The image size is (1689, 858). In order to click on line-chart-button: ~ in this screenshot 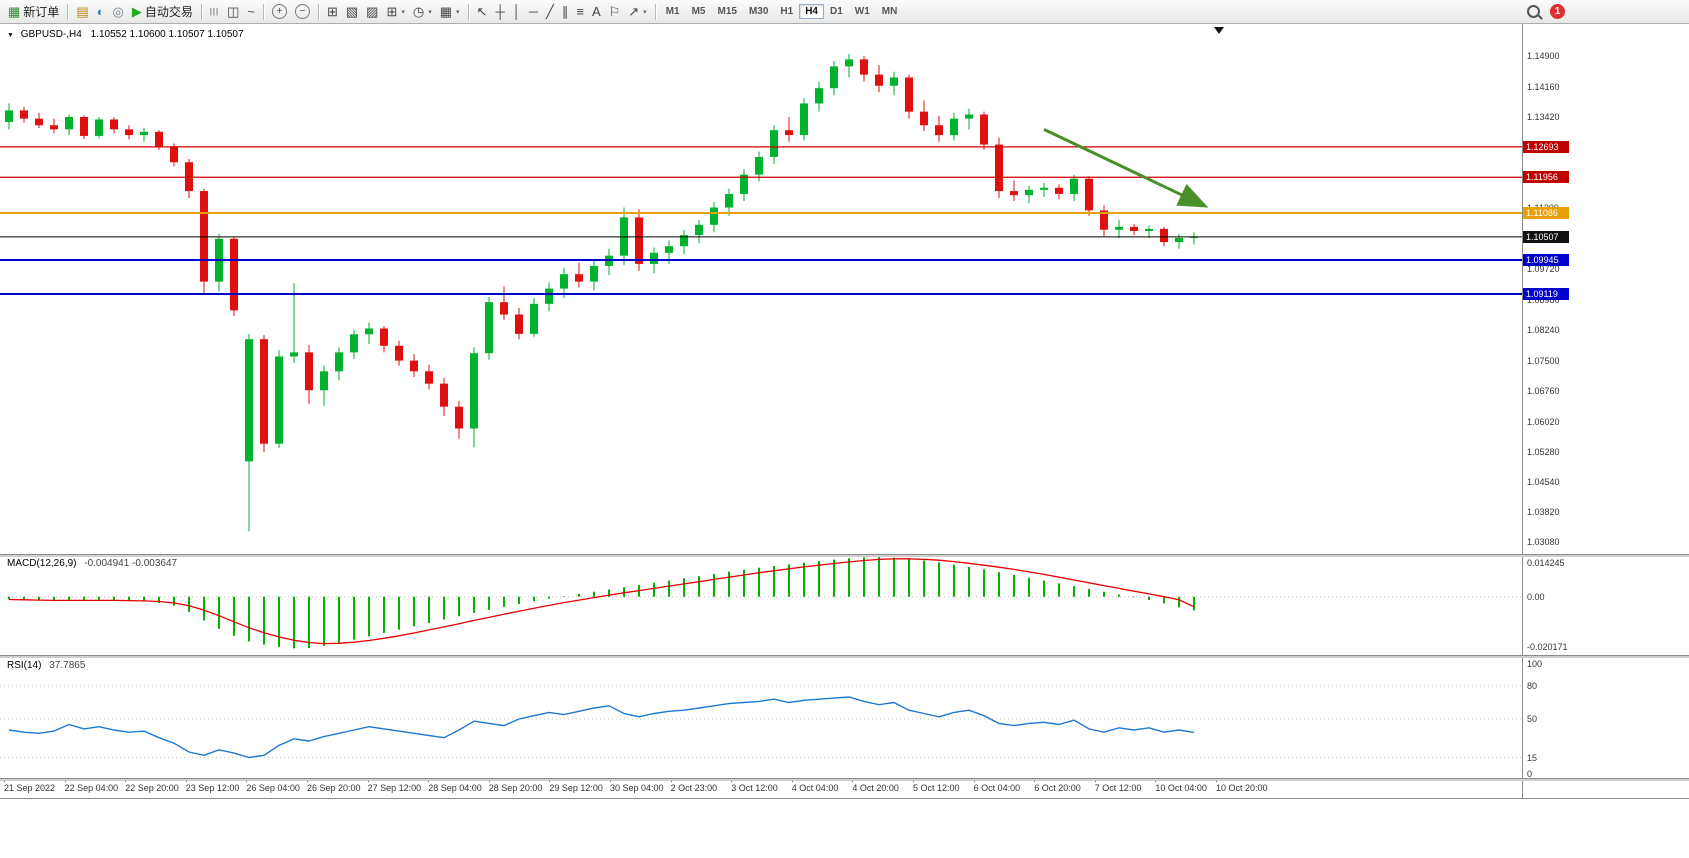, I will do `click(251, 12)`.